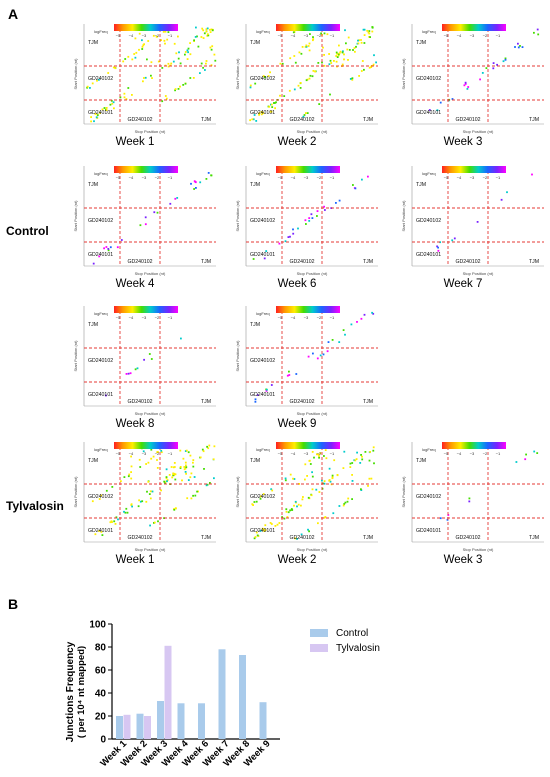  What do you see at coordinates (463, 284) in the screenshot?
I see `week-label: Week 7` at bounding box center [463, 284].